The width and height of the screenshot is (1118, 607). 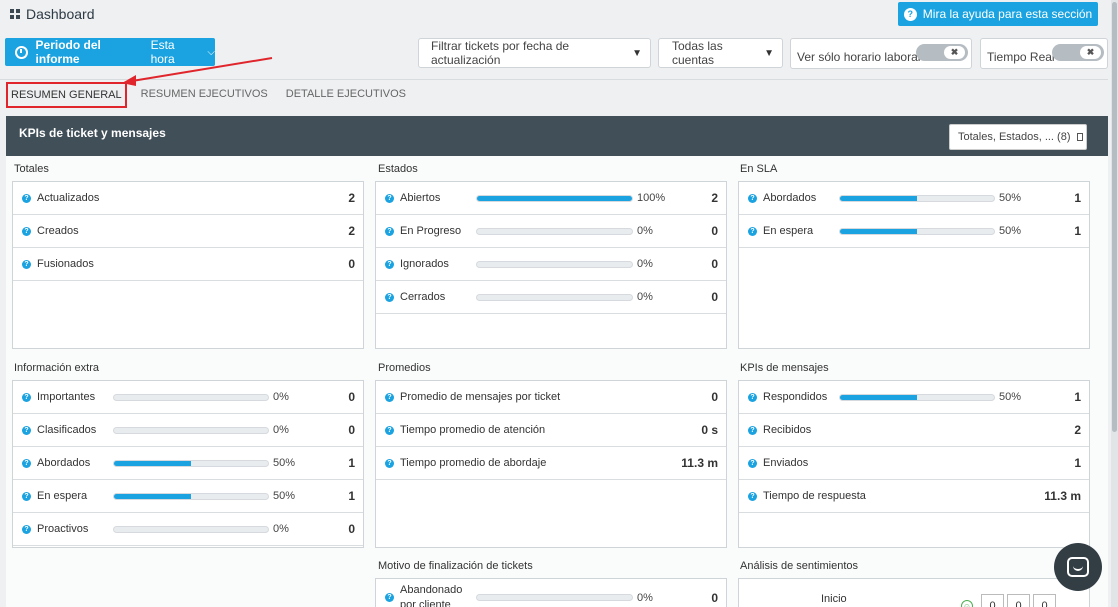 I want to click on tab-detalle-ejecutivos: DETALLE EJECUTIVOS, so click(x=345, y=94).